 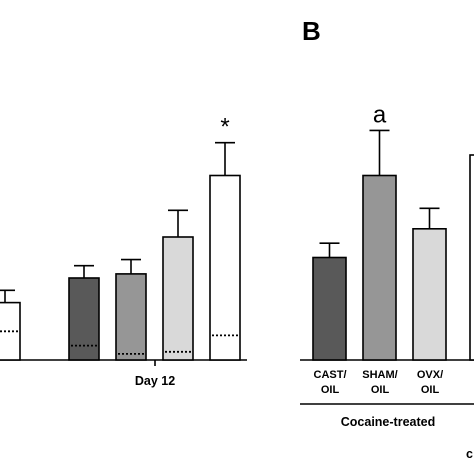 I want to click on panel-b-letter: B, so click(x=311, y=31).